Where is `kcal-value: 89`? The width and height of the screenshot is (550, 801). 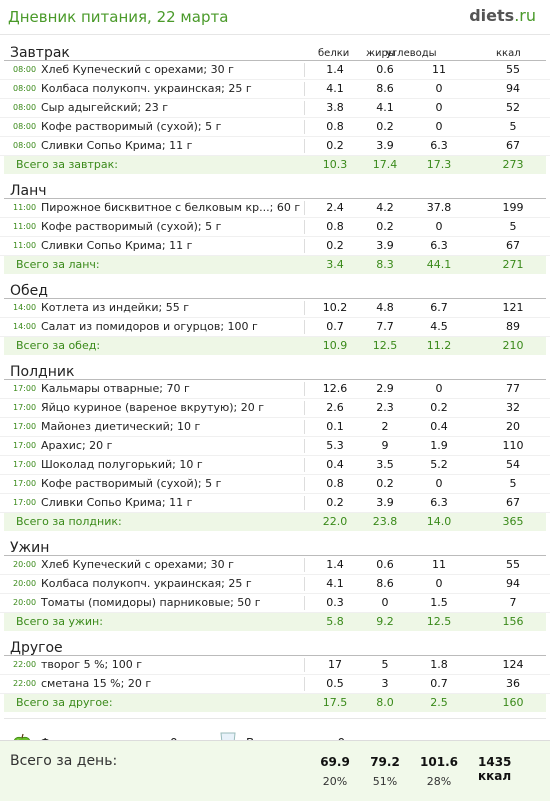 kcal-value: 89 is located at coordinates (513, 326).